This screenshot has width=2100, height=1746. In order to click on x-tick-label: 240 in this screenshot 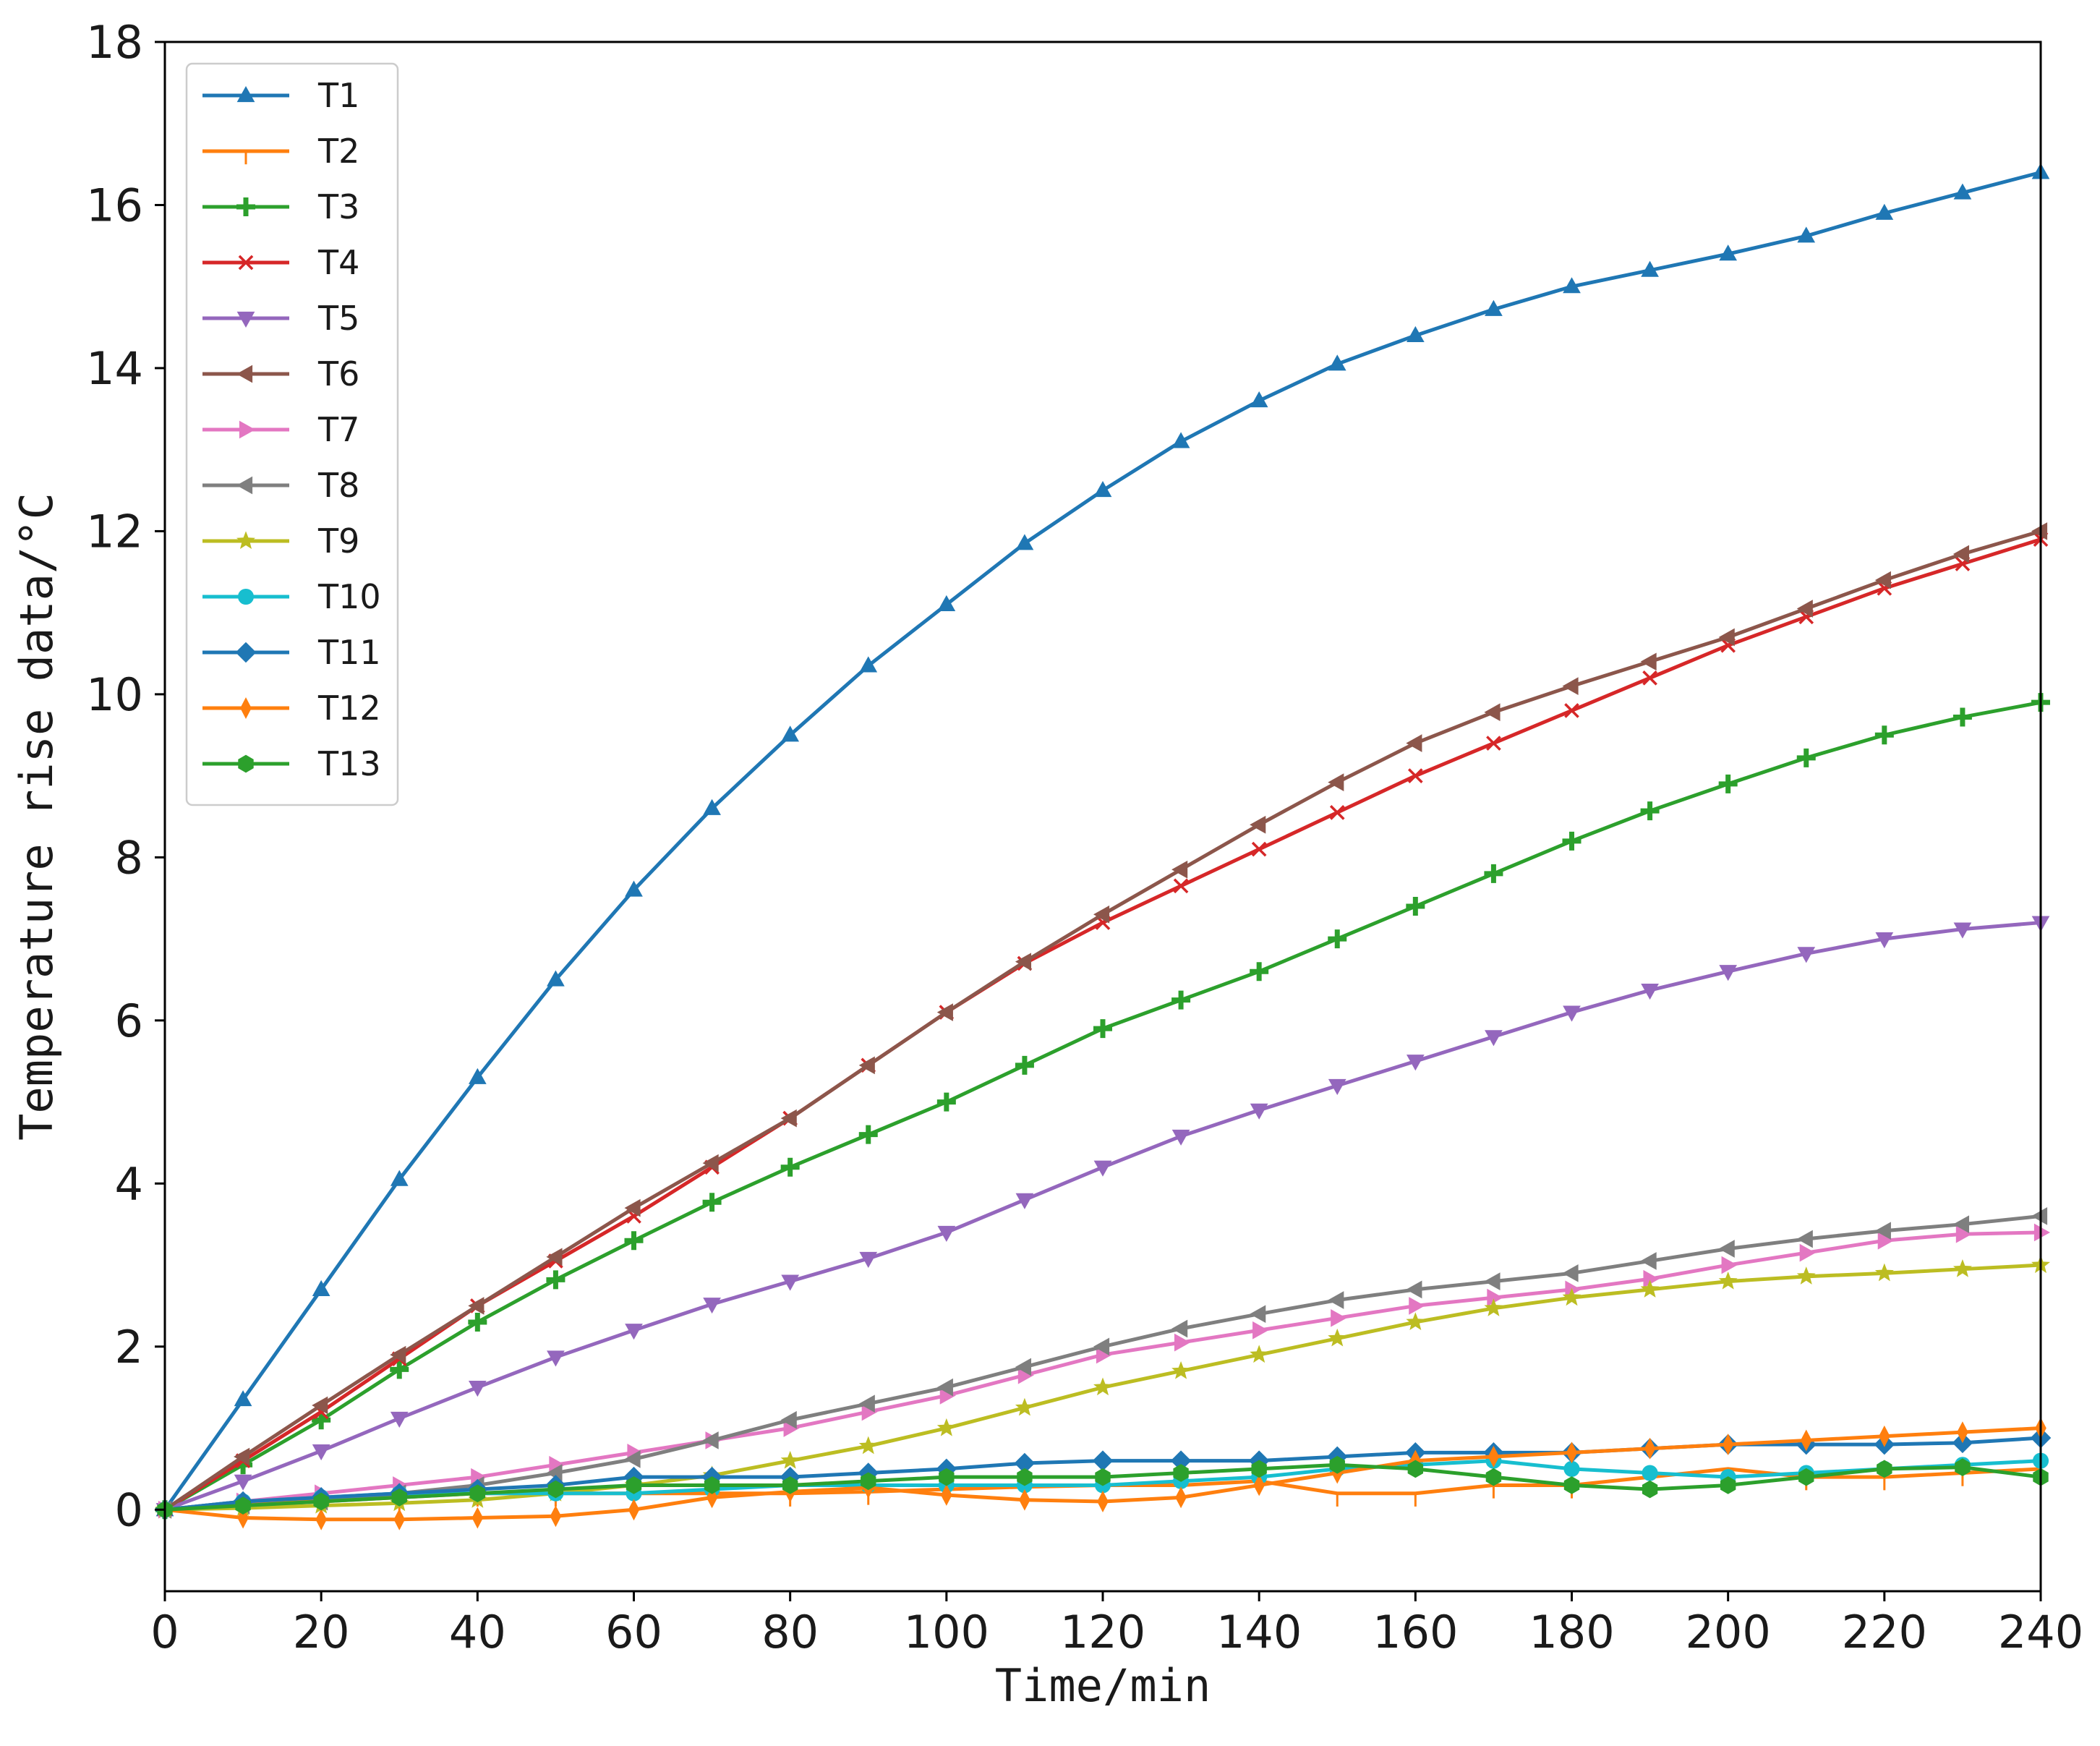, I will do `click(2040, 1632)`.